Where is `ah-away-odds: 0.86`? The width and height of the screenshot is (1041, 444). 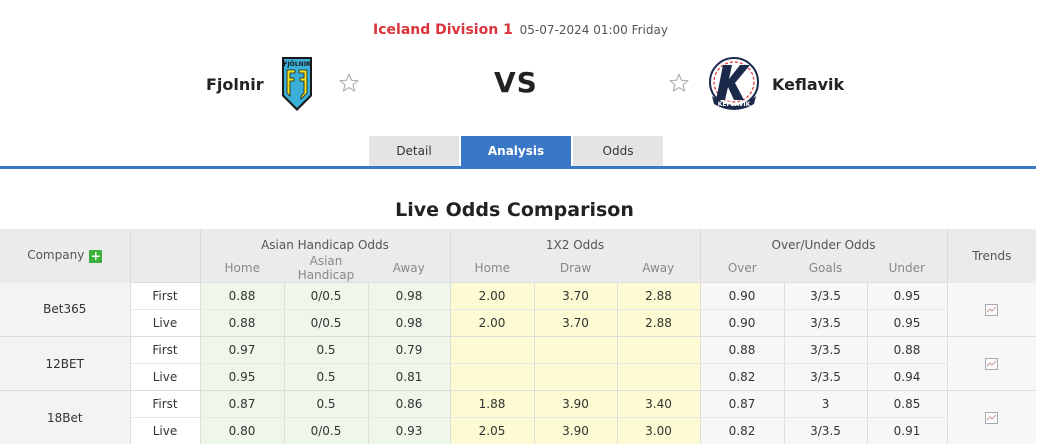 ah-away-odds: 0.86 is located at coordinates (409, 404).